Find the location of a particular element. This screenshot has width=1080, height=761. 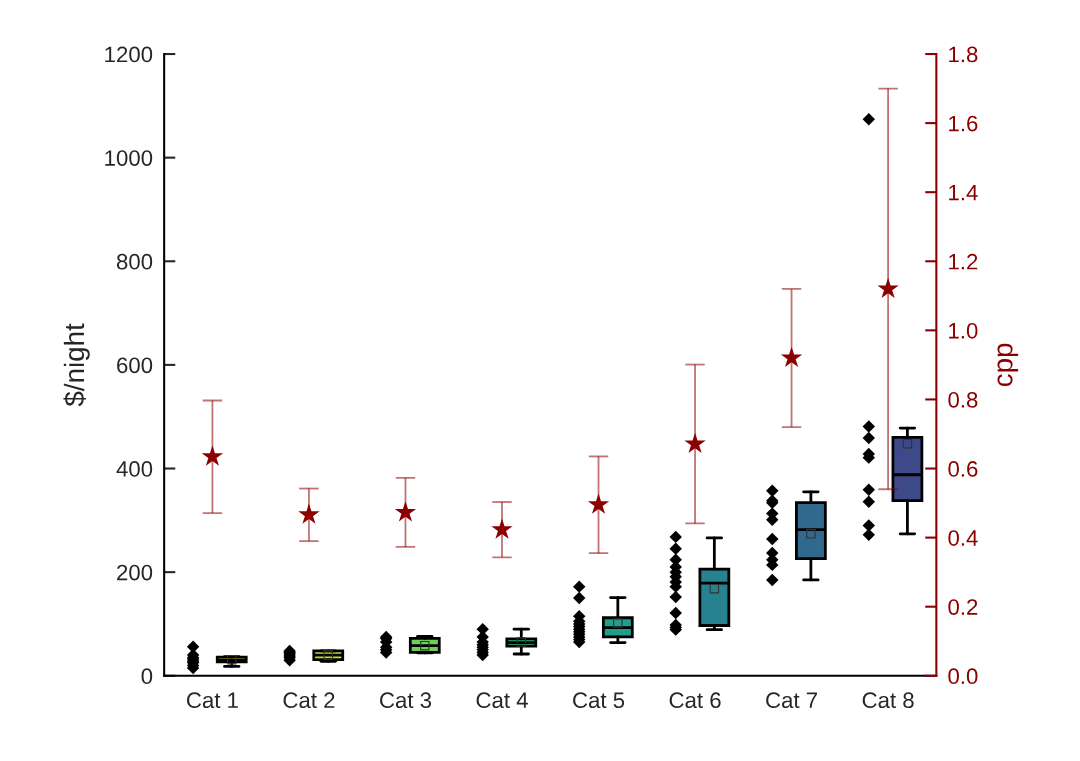

x-tick-label: Cat 8 is located at coordinates (888, 700).